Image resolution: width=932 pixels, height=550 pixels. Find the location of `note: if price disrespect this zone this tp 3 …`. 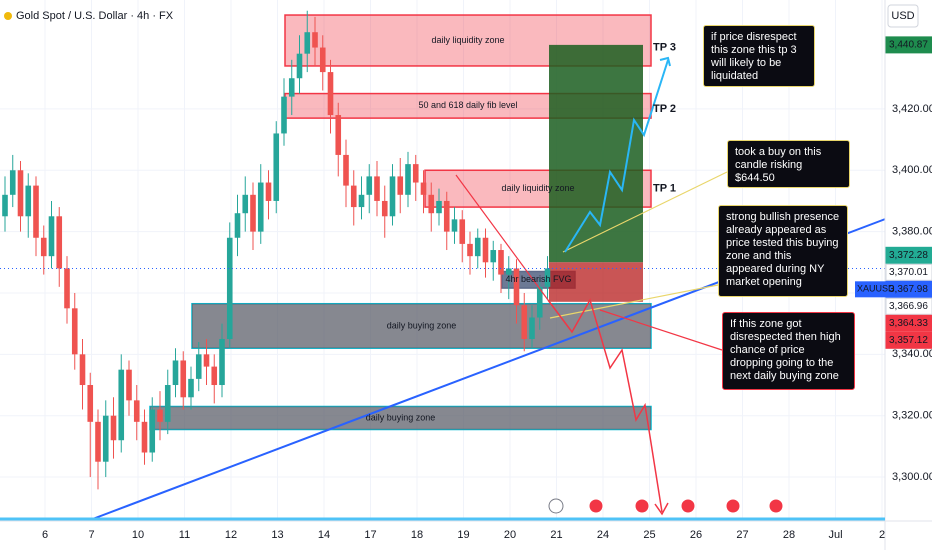

note: if price disrespect this zone this tp 3 … is located at coordinates (759, 56).